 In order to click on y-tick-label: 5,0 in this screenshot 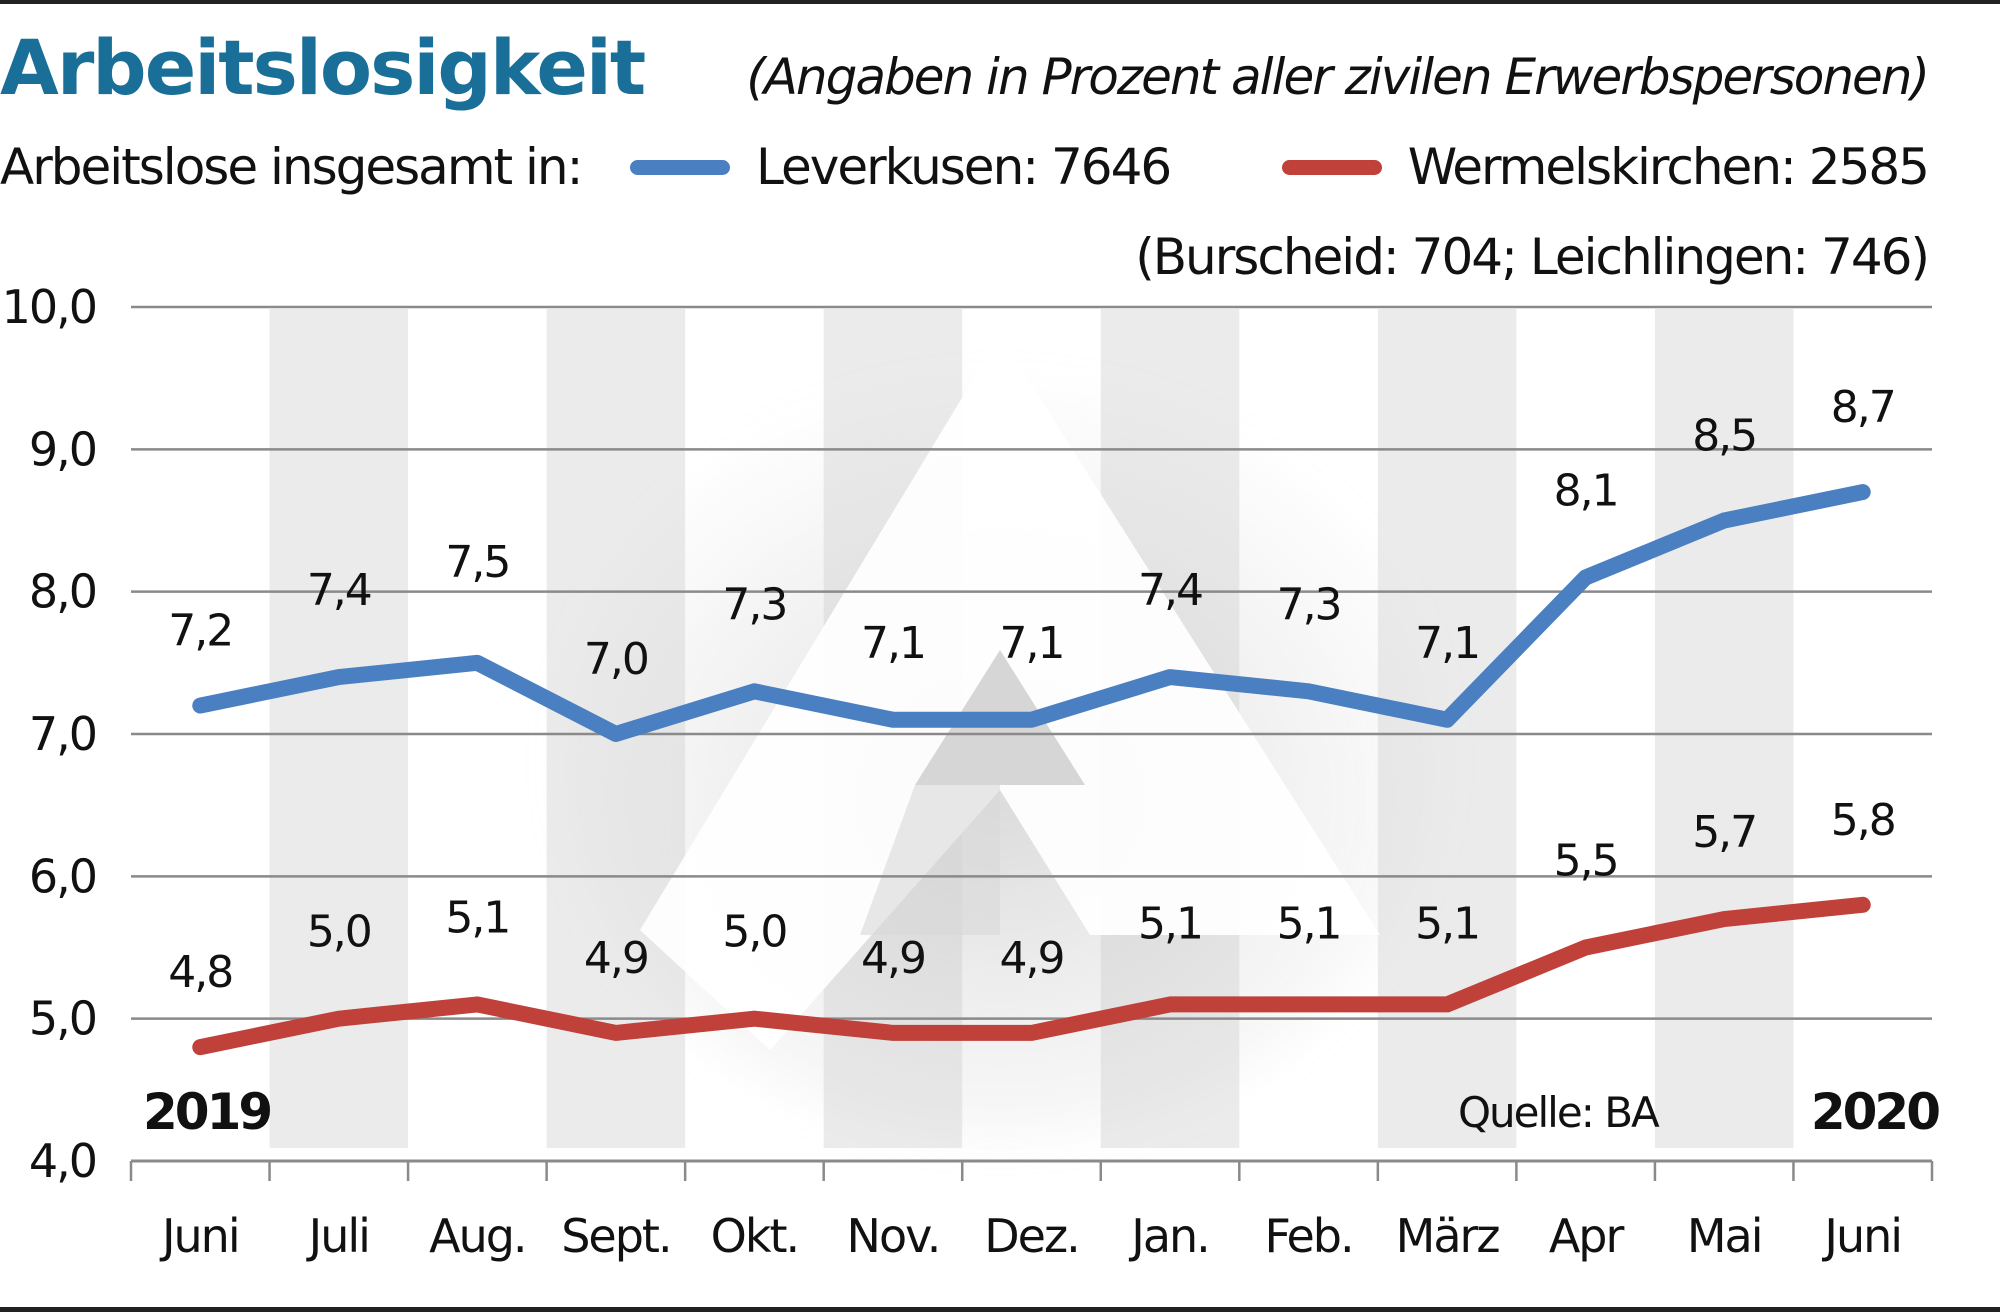, I will do `click(62, 1019)`.